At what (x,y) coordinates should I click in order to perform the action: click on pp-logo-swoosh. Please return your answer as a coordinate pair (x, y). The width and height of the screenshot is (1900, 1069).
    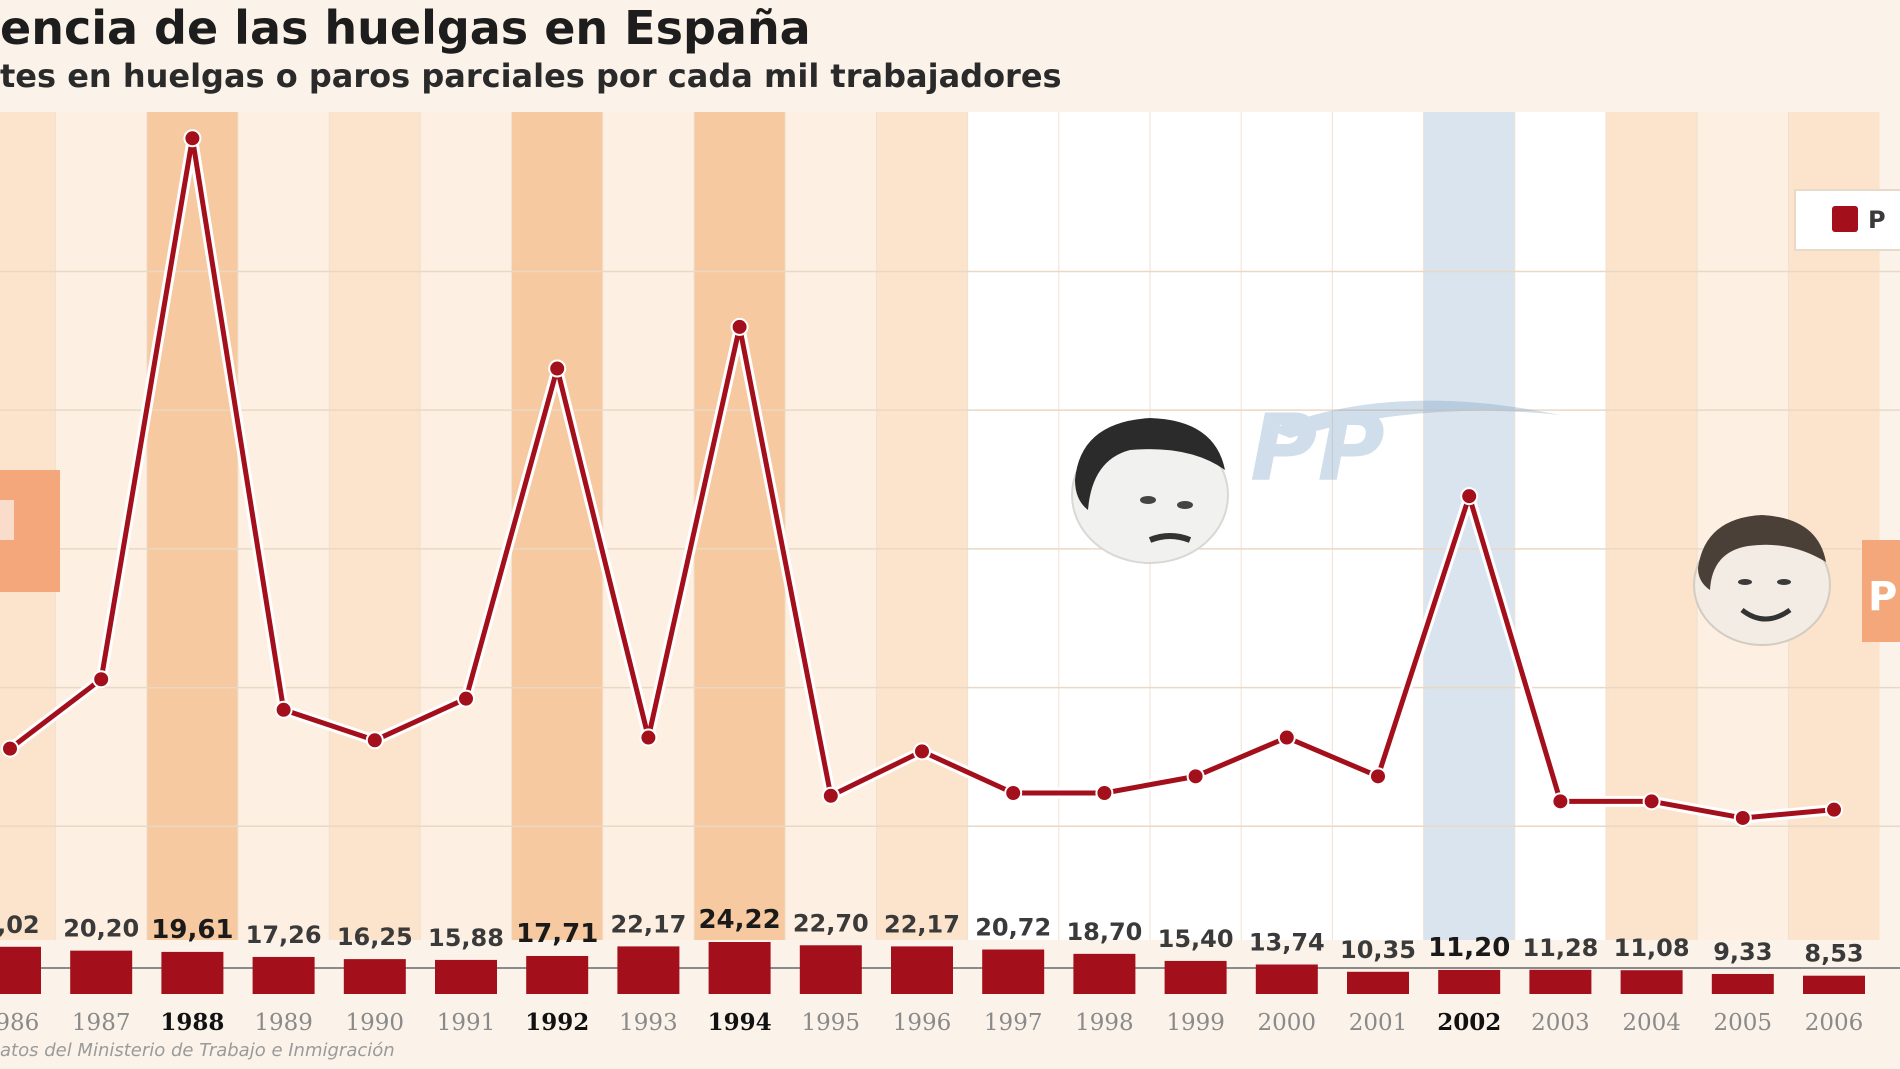
    Looking at the image, I should click on (1415, 419).